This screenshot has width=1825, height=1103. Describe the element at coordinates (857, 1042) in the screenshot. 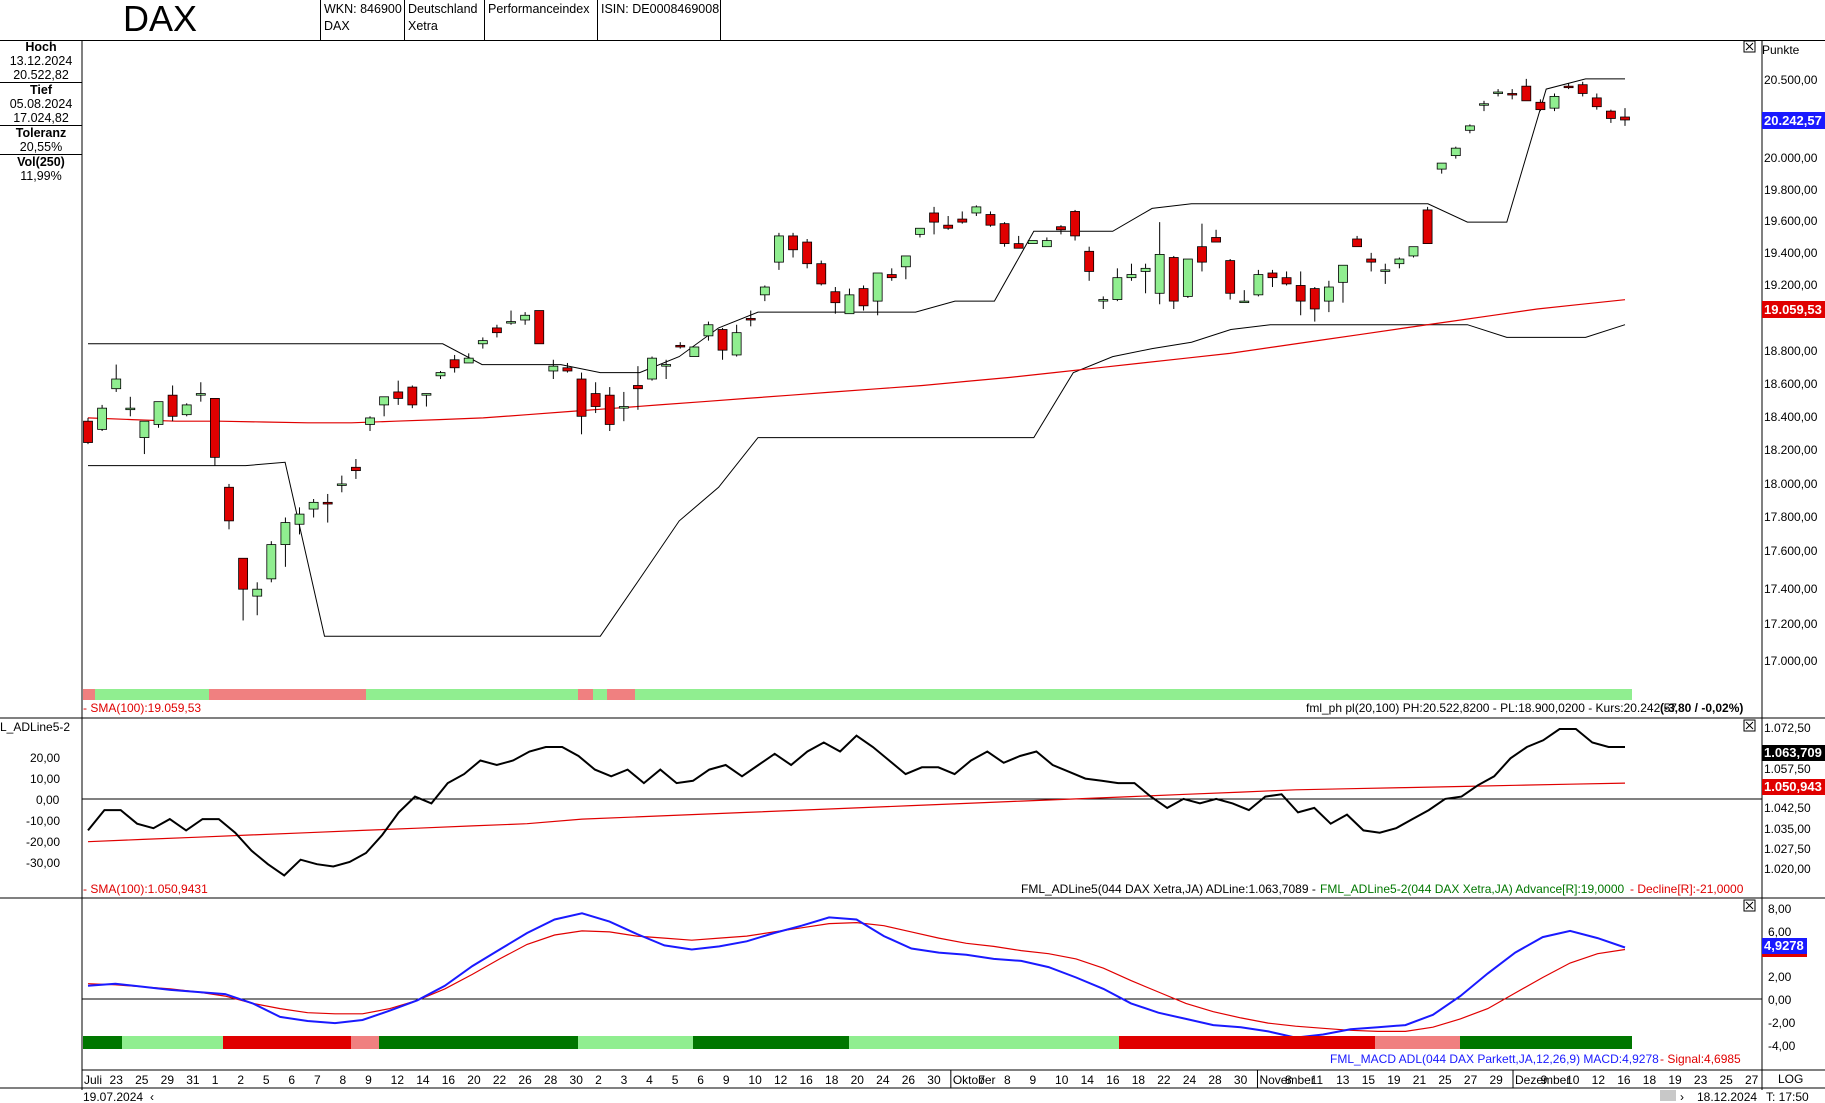

I see `macd-trend-bar` at that location.